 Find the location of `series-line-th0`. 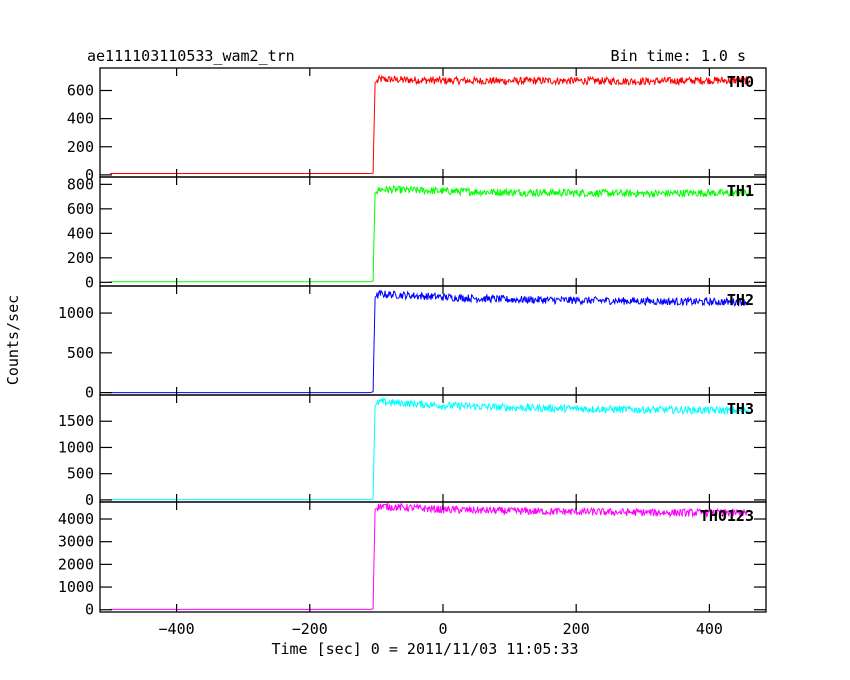

series-line-th0 is located at coordinates (430, 124).